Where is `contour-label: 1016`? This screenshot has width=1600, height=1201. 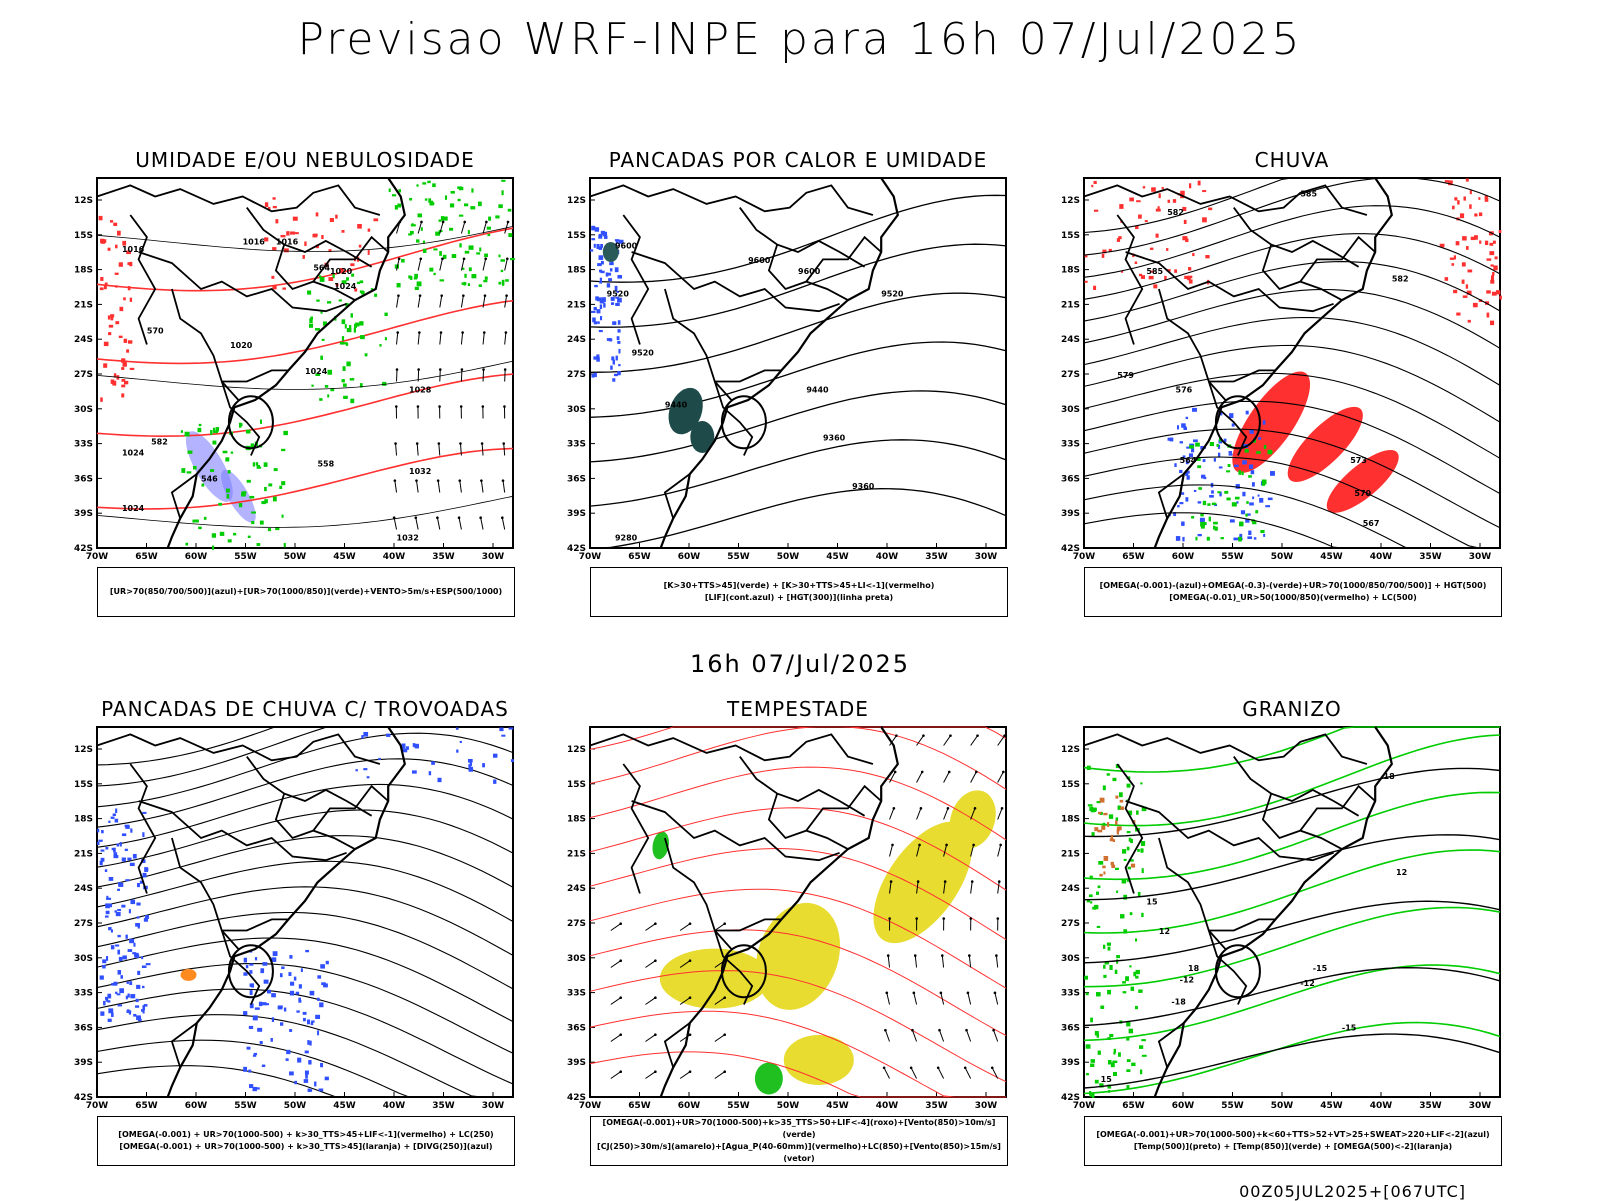 contour-label: 1016 is located at coordinates (133, 249).